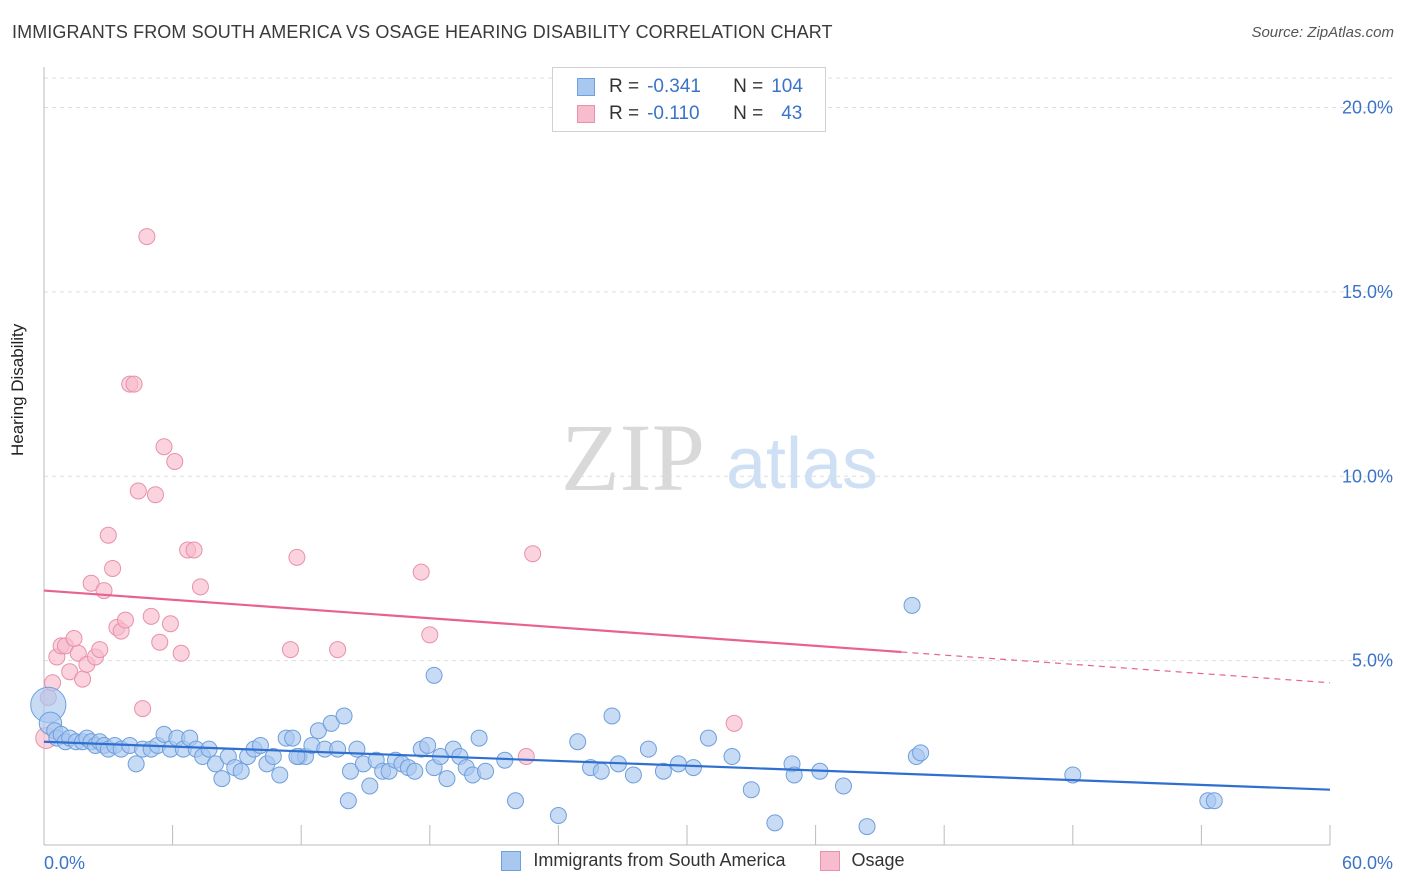 The image size is (1406, 892). What do you see at coordinates (719, 457) in the screenshot?
I see `watermark: ZIP atlas` at bounding box center [719, 457].